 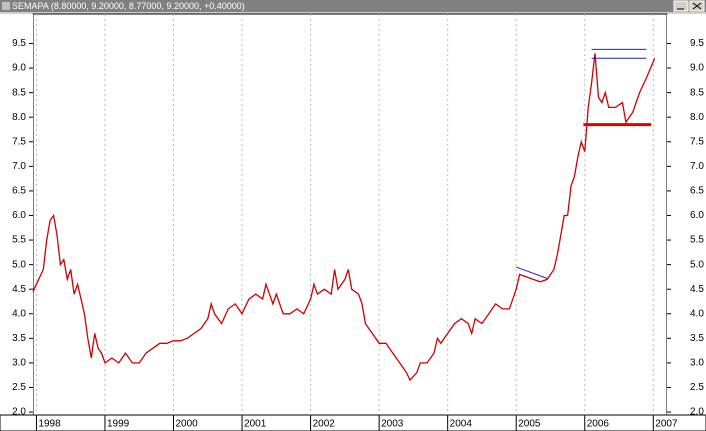 I want to click on x-tick-label: 2006, so click(x=598, y=424).